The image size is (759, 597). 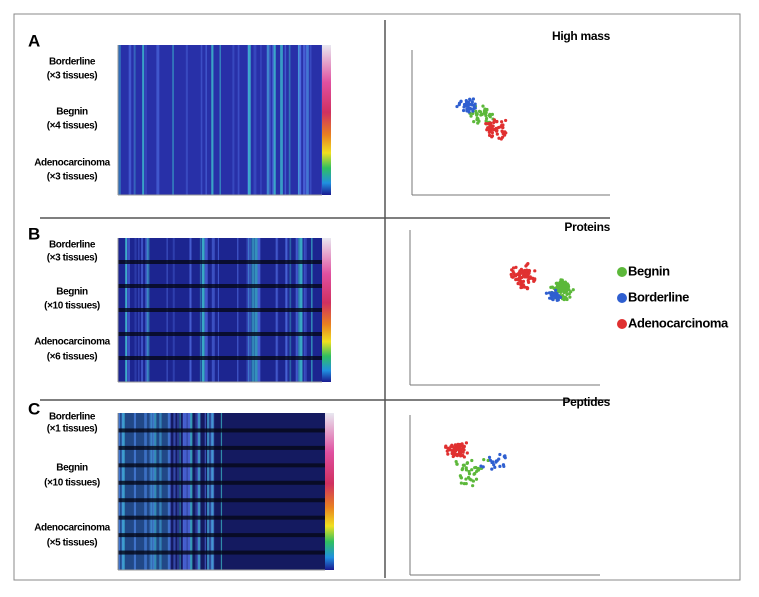 I want to click on group-count: (×5 tissues), so click(x=72, y=543).